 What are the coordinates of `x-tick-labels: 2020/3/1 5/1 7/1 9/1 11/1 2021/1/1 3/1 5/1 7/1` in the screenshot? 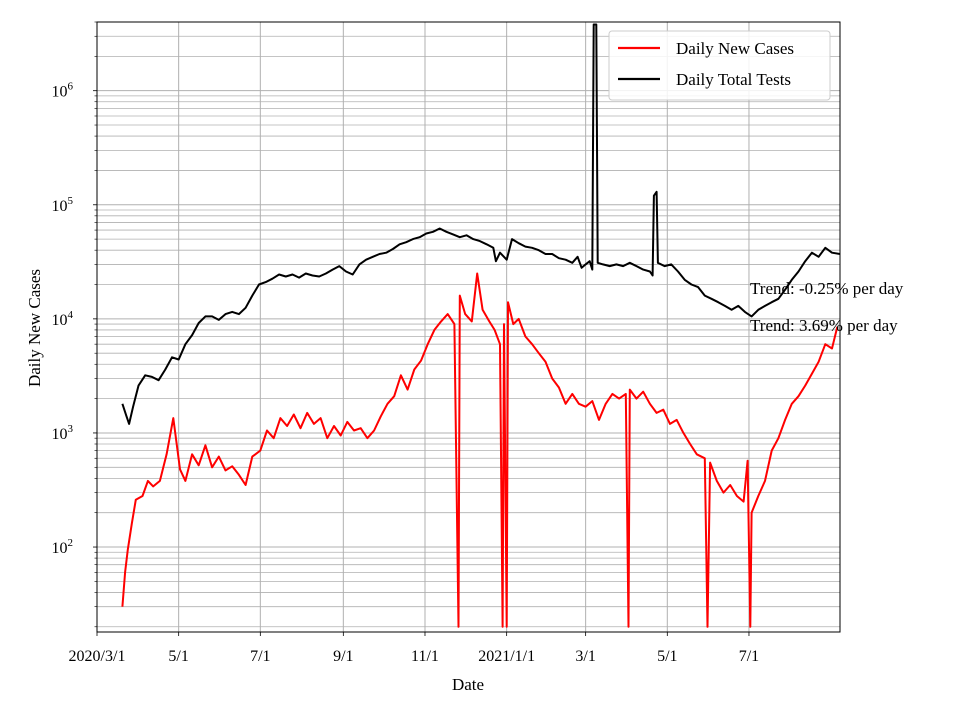 It's located at (414, 656).